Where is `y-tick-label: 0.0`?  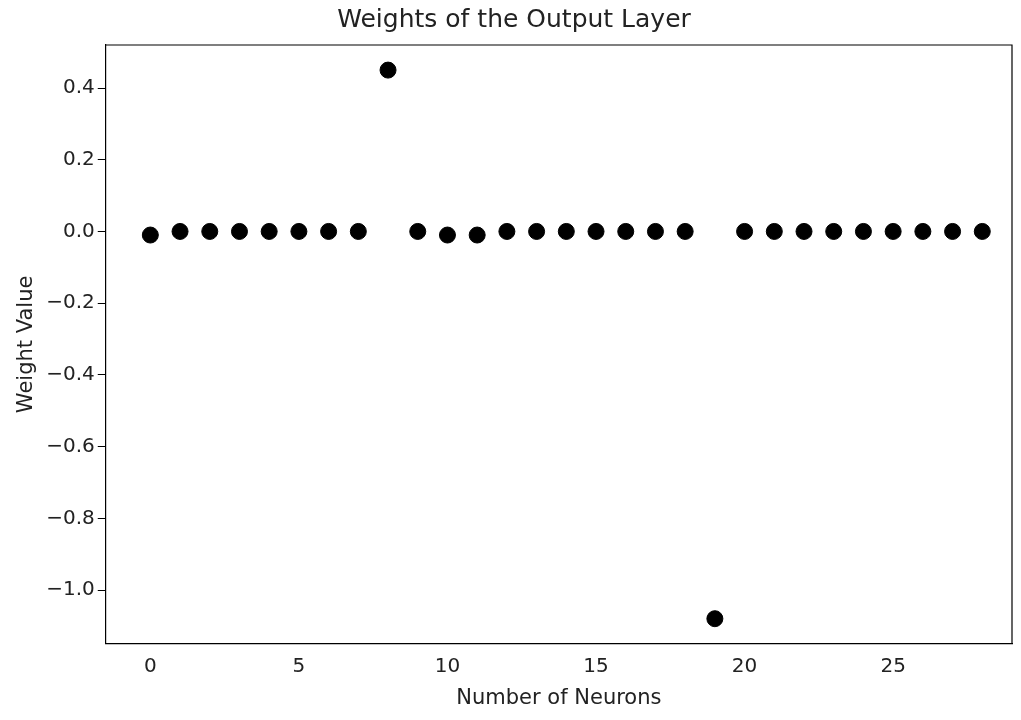 y-tick-label: 0.0 is located at coordinates (78, 229).